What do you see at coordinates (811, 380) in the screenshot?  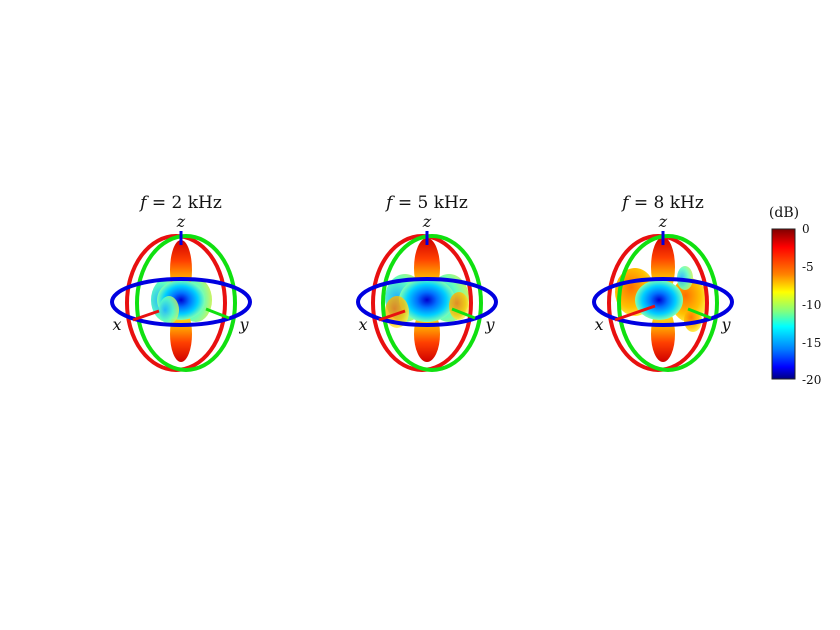 I see `colorbar-tick: -20` at bounding box center [811, 380].